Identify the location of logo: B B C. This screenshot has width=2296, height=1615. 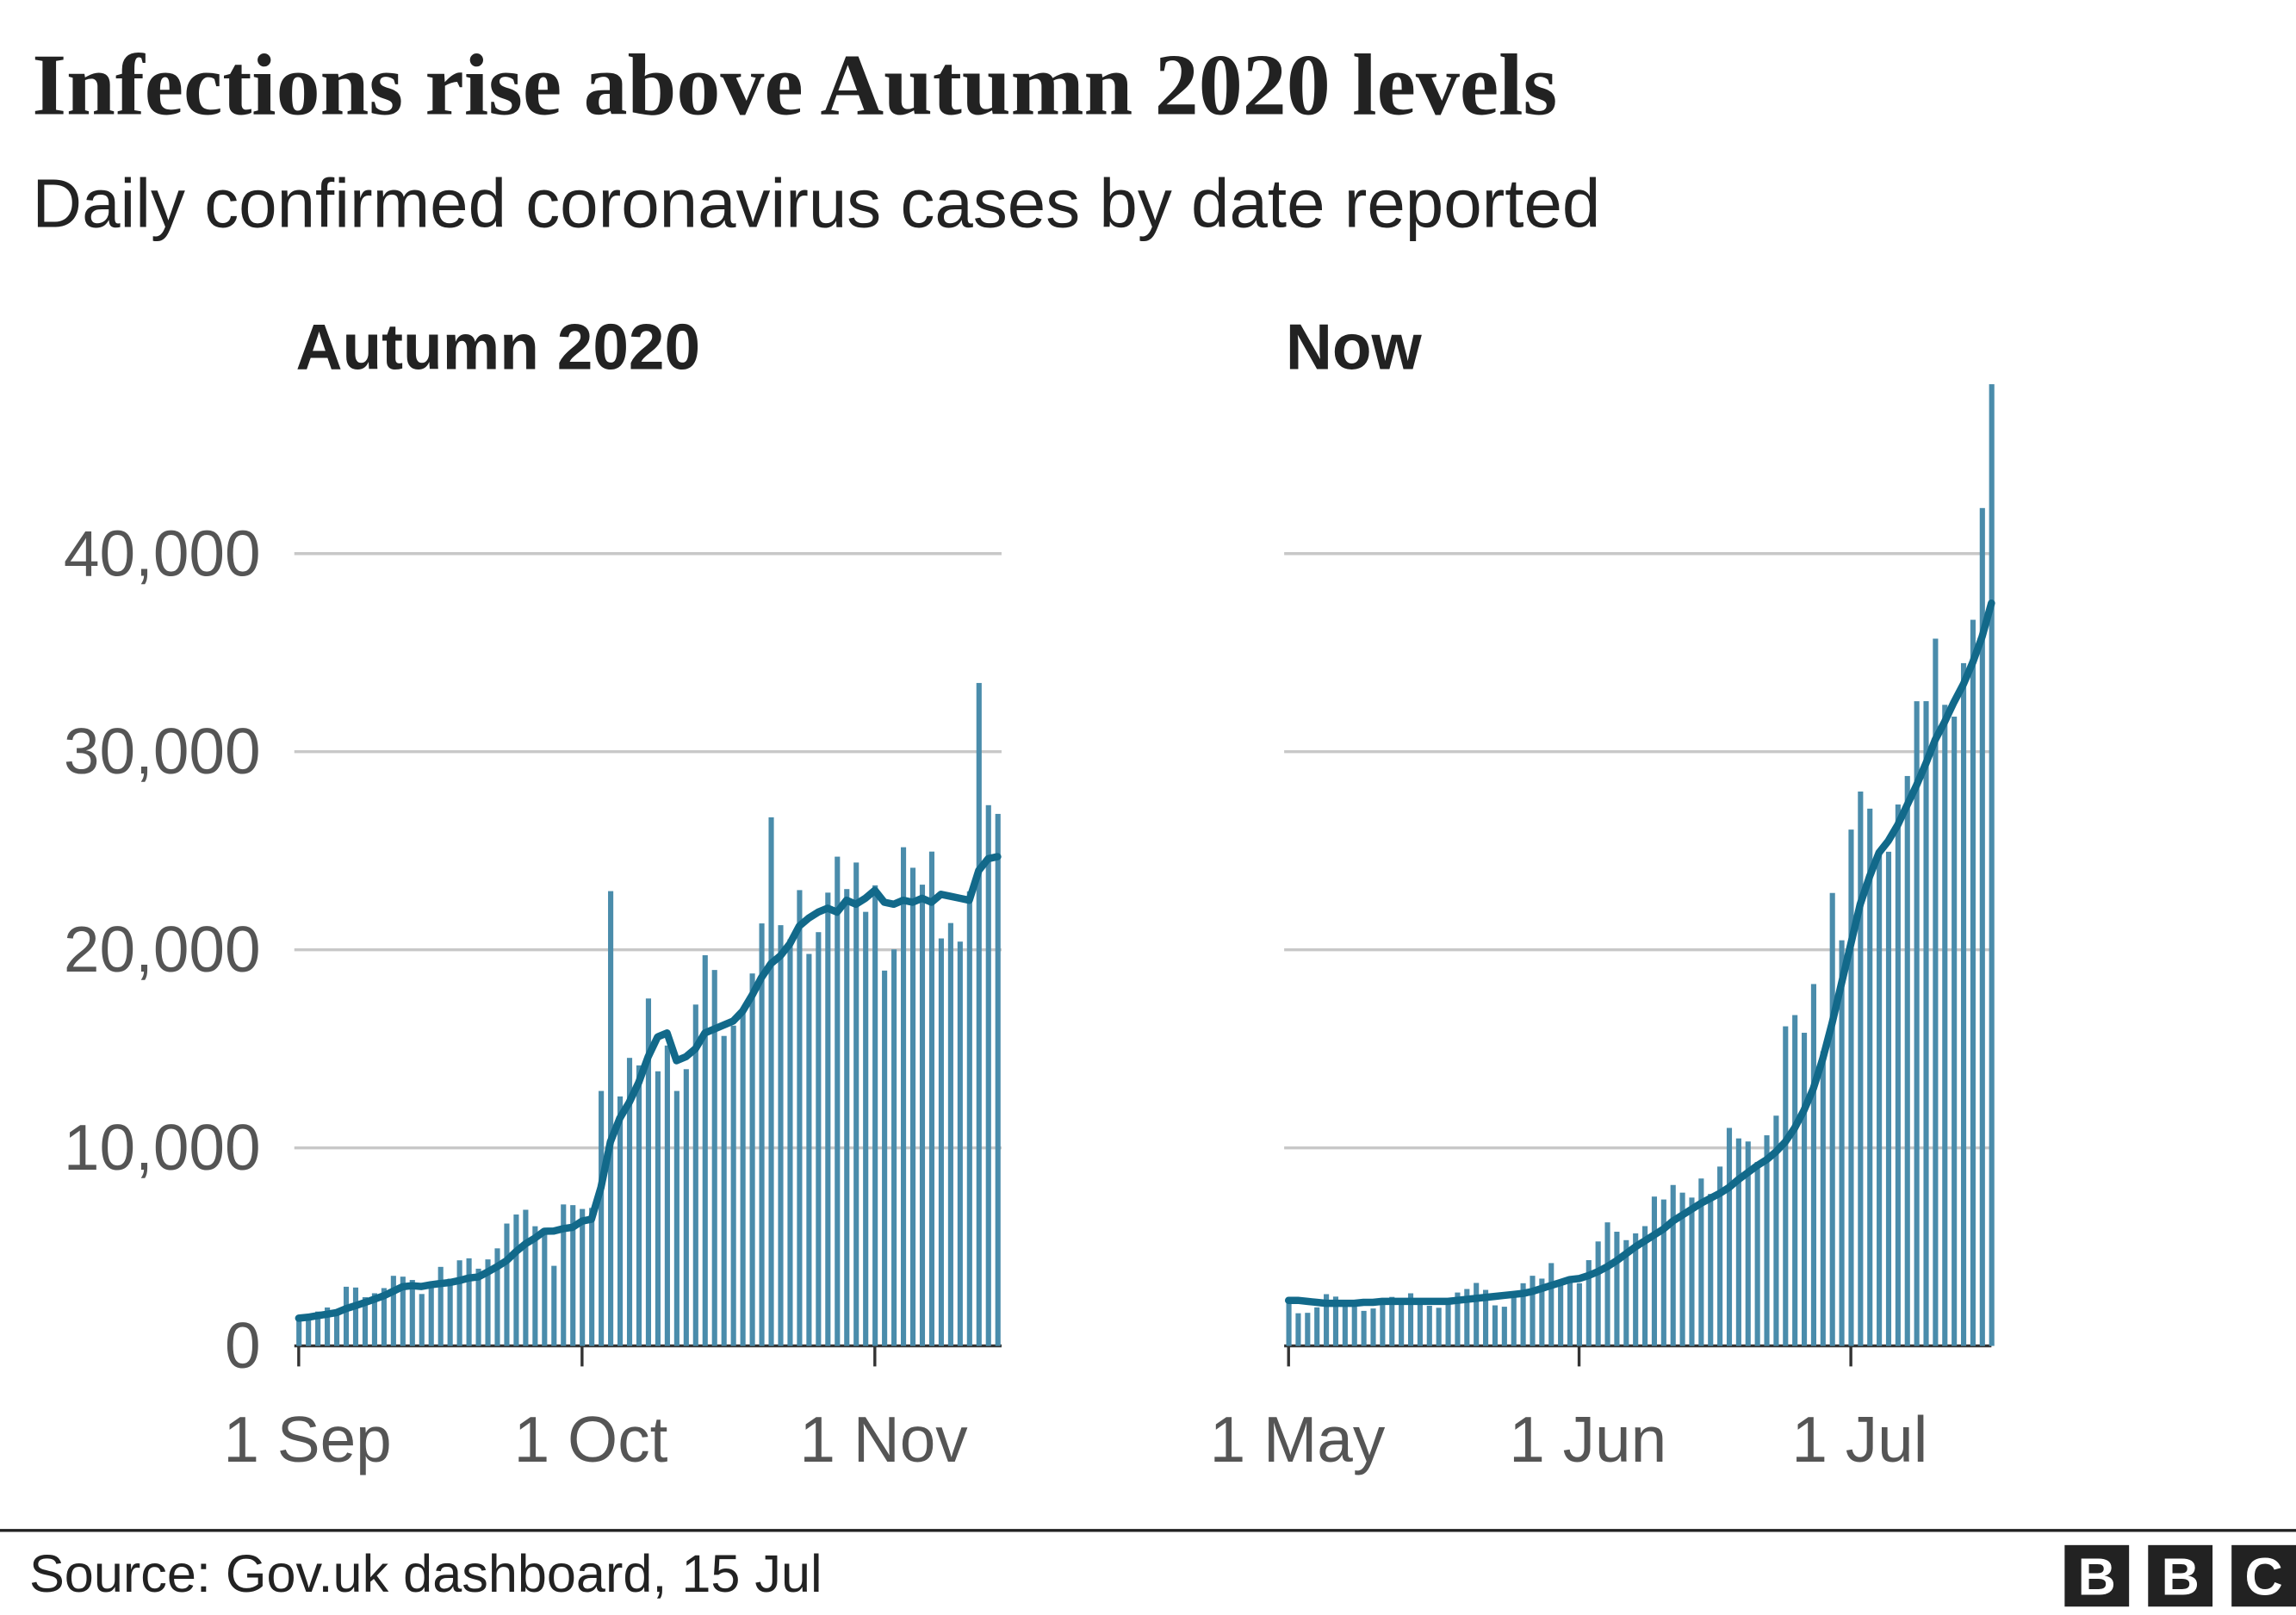
(2180, 1575).